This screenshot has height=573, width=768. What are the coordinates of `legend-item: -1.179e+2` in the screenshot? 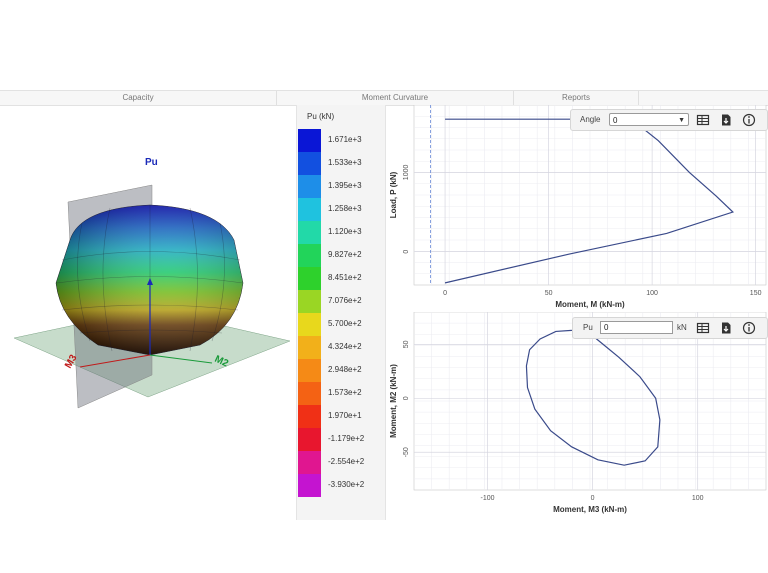 It's located at (341, 439).